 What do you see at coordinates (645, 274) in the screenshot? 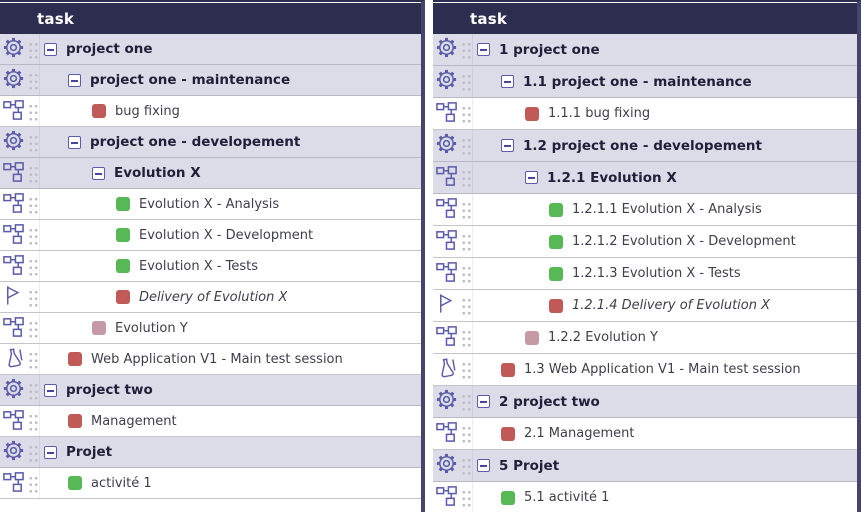
I see `task-row: 1.2.1.3 Evolution X - Tests` at bounding box center [645, 274].